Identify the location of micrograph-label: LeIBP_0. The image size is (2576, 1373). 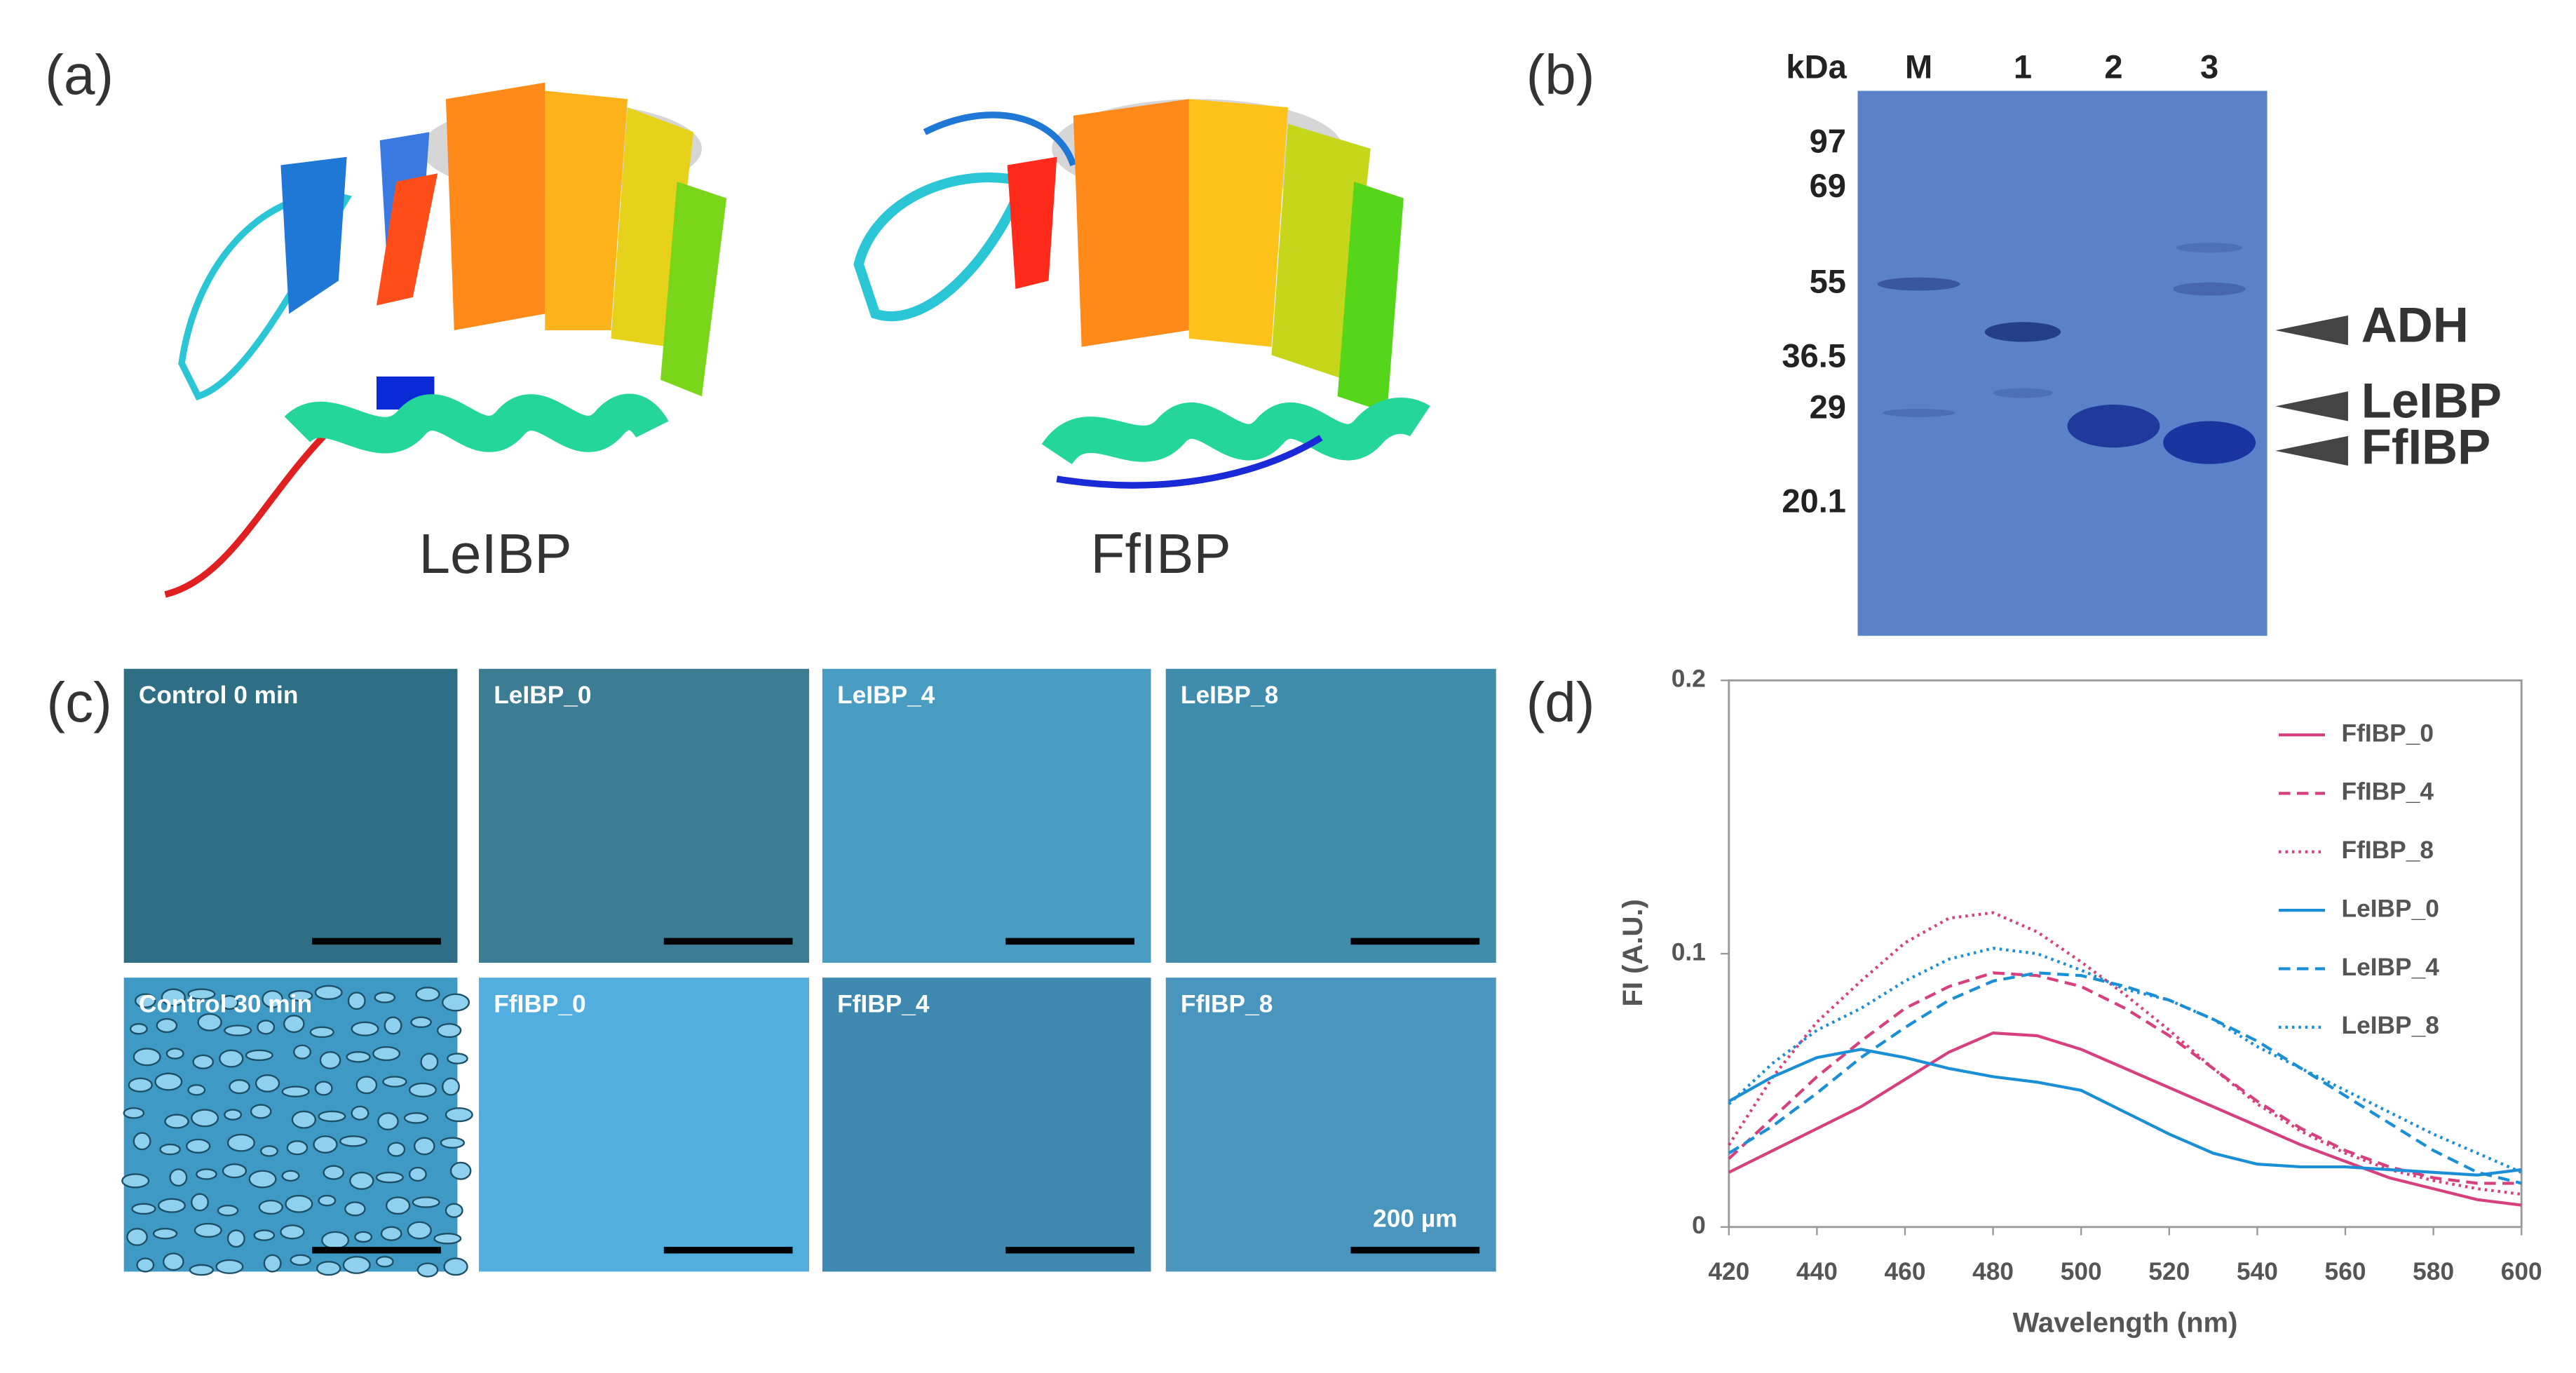
(542, 695).